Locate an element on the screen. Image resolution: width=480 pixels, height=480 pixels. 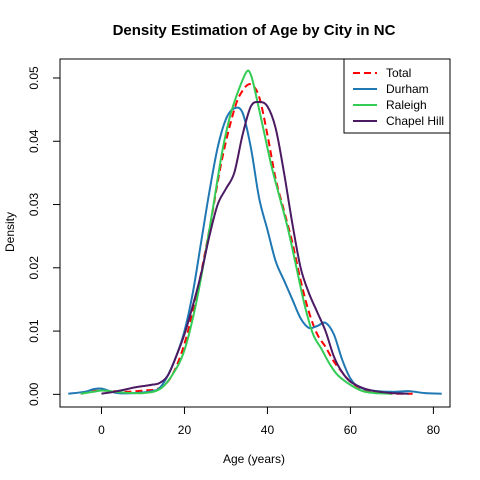
legend-label-raleigh: Raleigh is located at coordinates (406, 105).